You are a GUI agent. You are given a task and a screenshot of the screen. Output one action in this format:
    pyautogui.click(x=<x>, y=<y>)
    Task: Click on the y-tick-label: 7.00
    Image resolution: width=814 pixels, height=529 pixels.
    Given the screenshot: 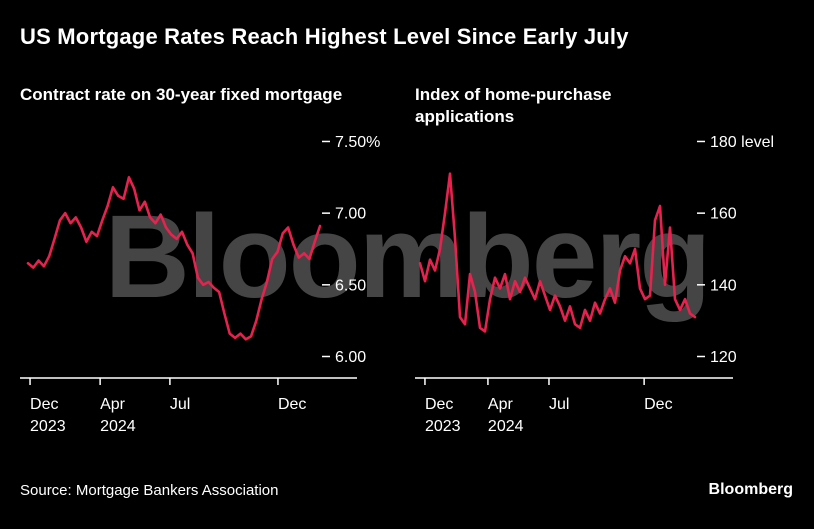 What is the action you would take?
    pyautogui.click(x=350, y=214)
    